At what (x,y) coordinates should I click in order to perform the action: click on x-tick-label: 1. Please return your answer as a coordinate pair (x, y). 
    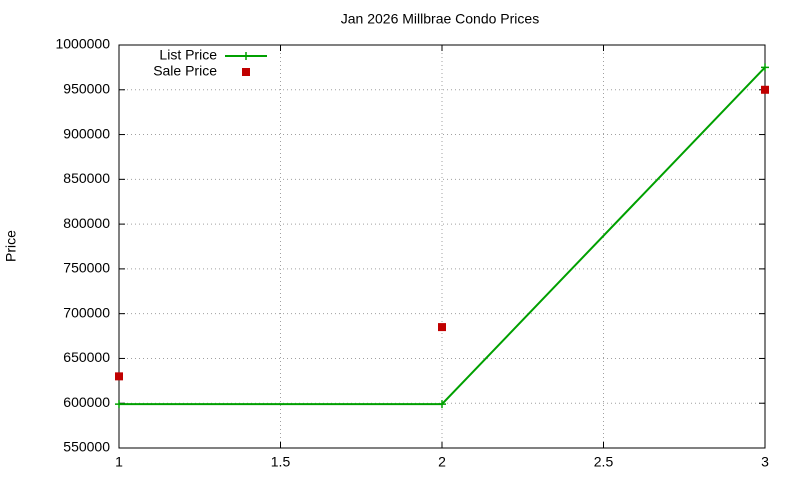
    Looking at the image, I should click on (119, 462).